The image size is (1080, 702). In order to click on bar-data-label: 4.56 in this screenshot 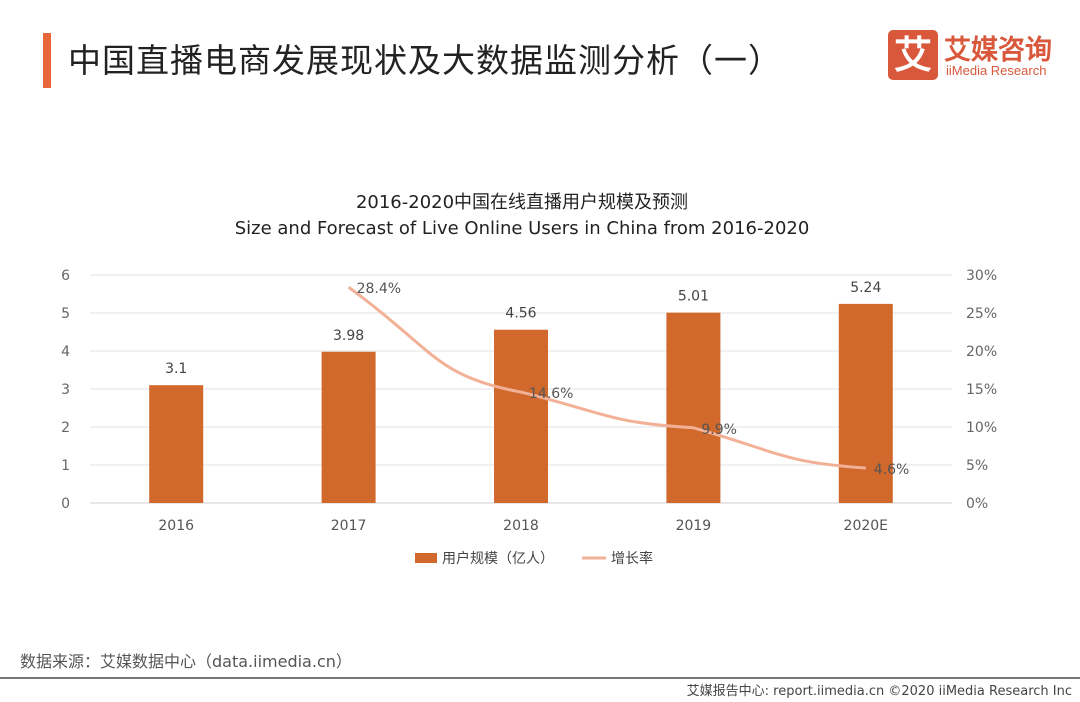, I will do `click(520, 314)`.